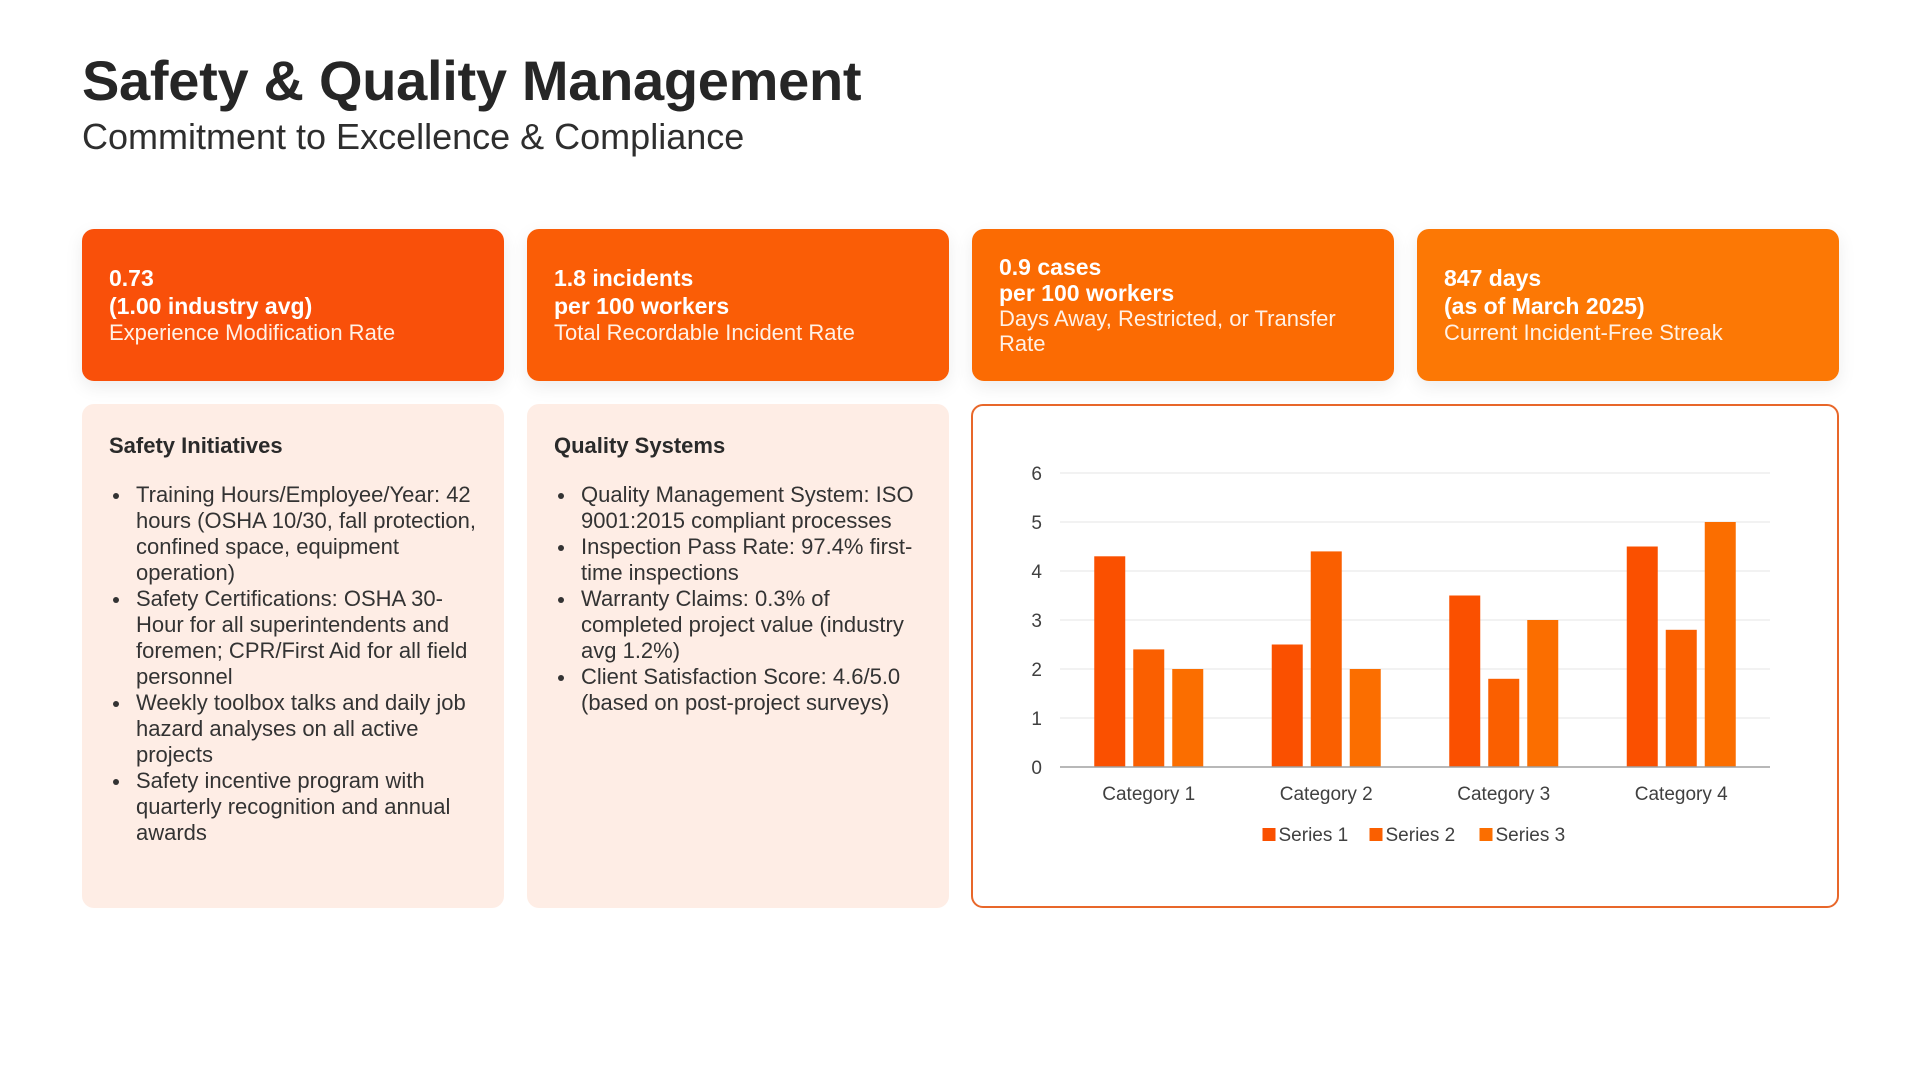 The width and height of the screenshot is (1920, 1080). What do you see at coordinates (1314, 835) in the screenshot?
I see `legend-label: Series 1` at bounding box center [1314, 835].